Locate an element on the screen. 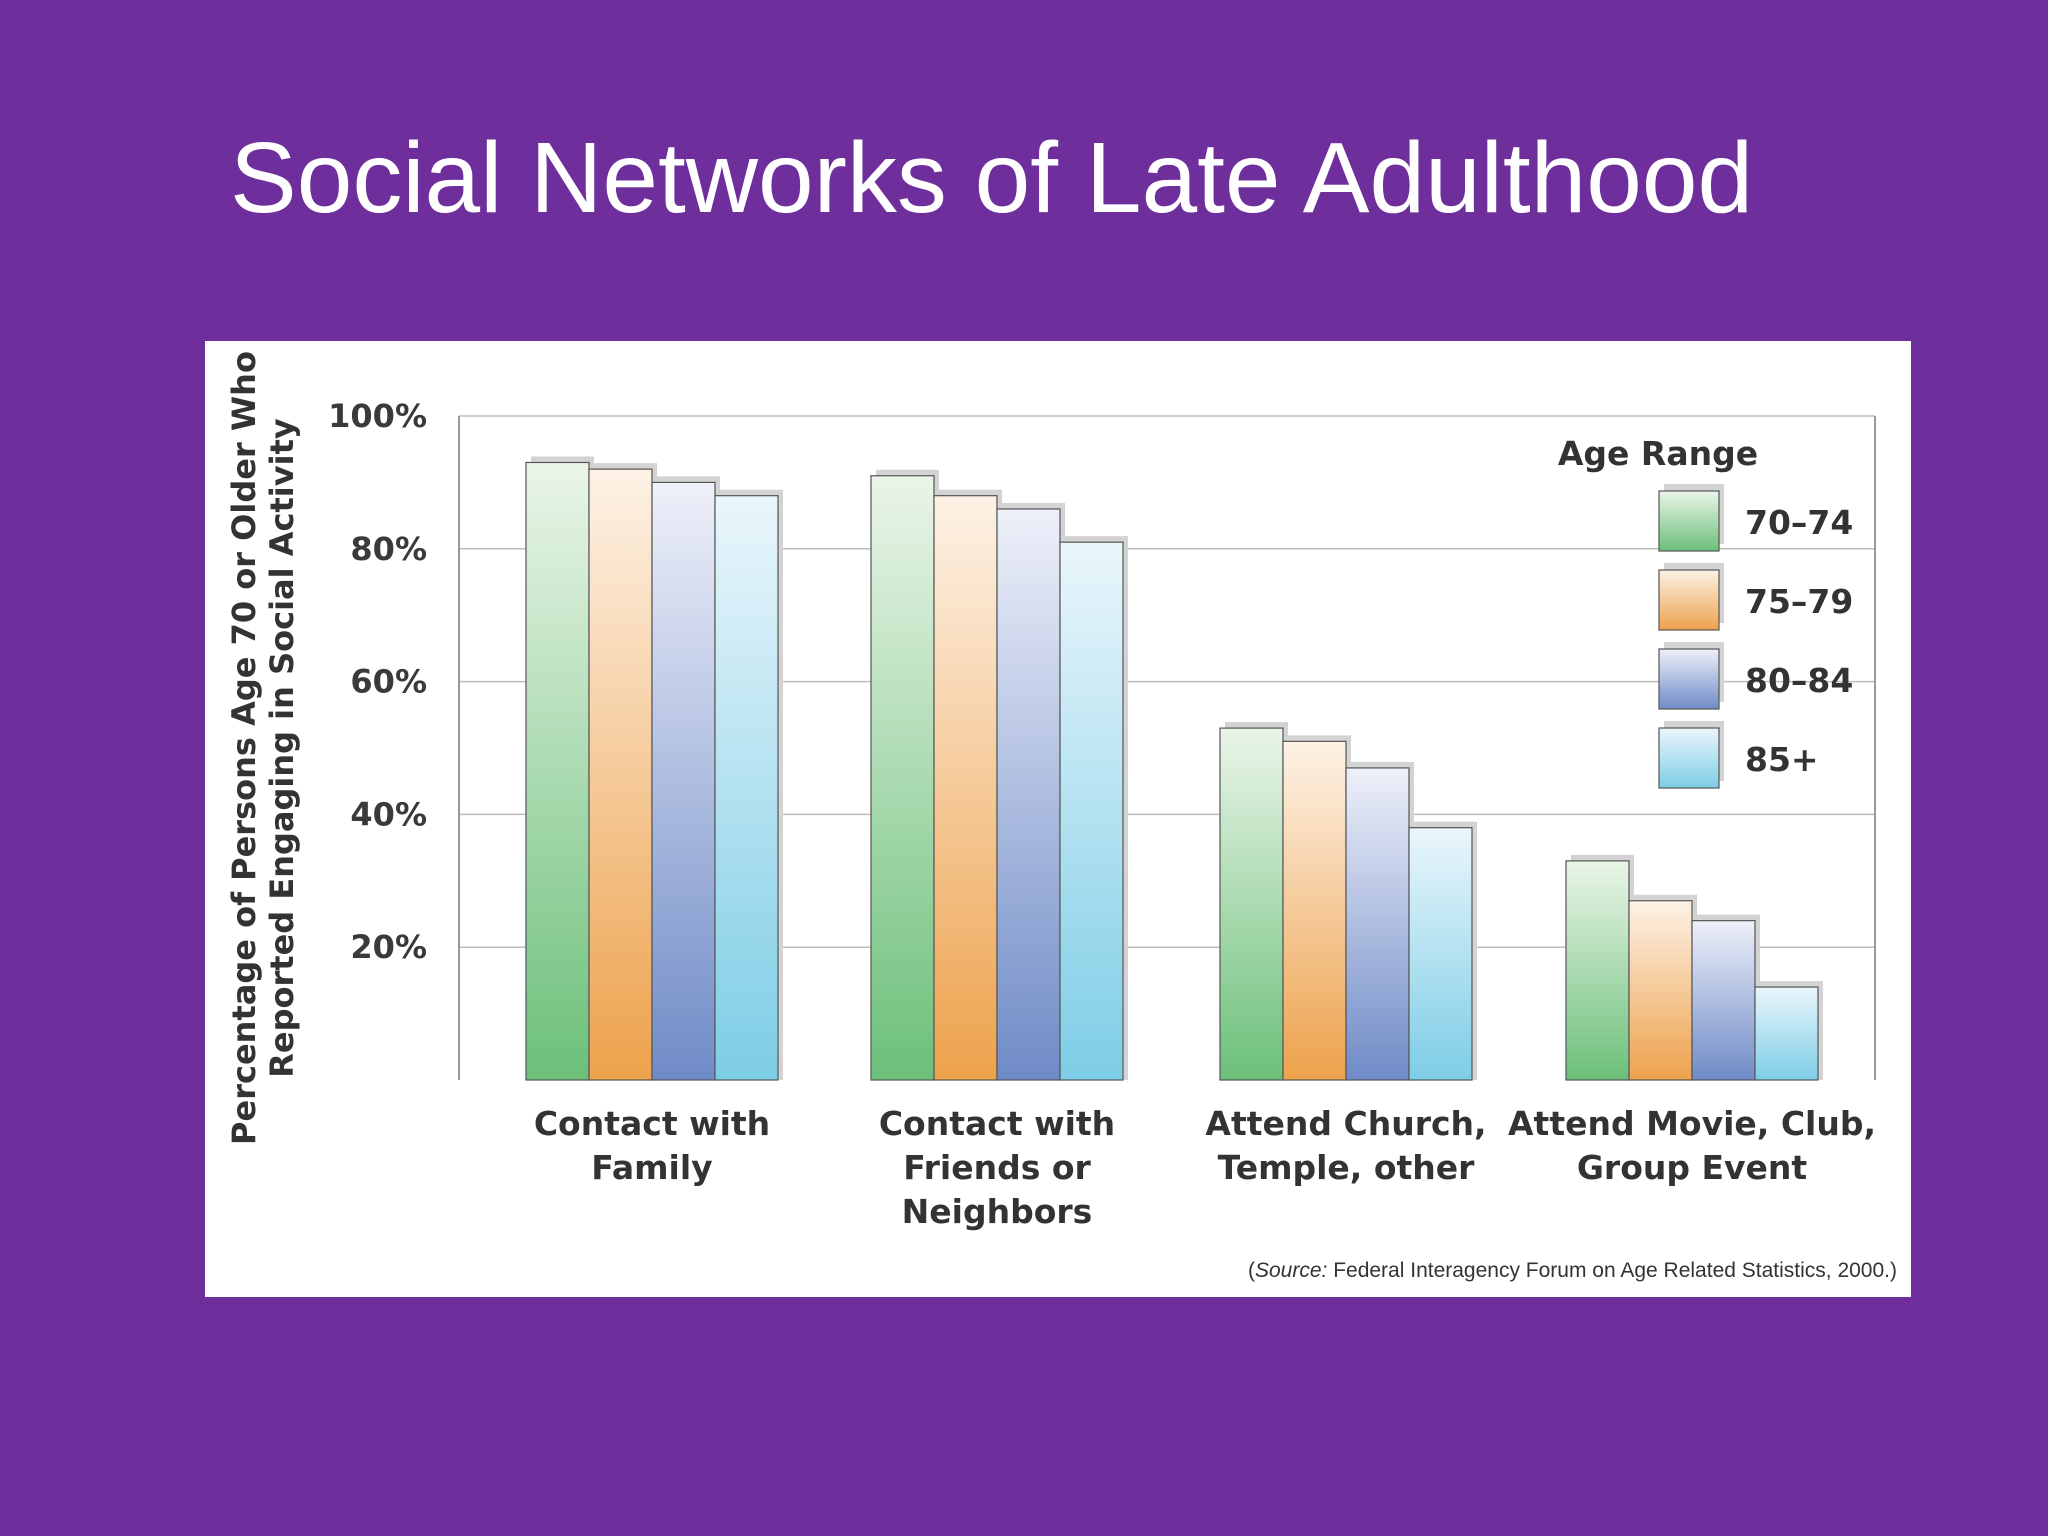 This screenshot has width=2048, height=1536. legend-label: 80–84 is located at coordinates (1799, 680).